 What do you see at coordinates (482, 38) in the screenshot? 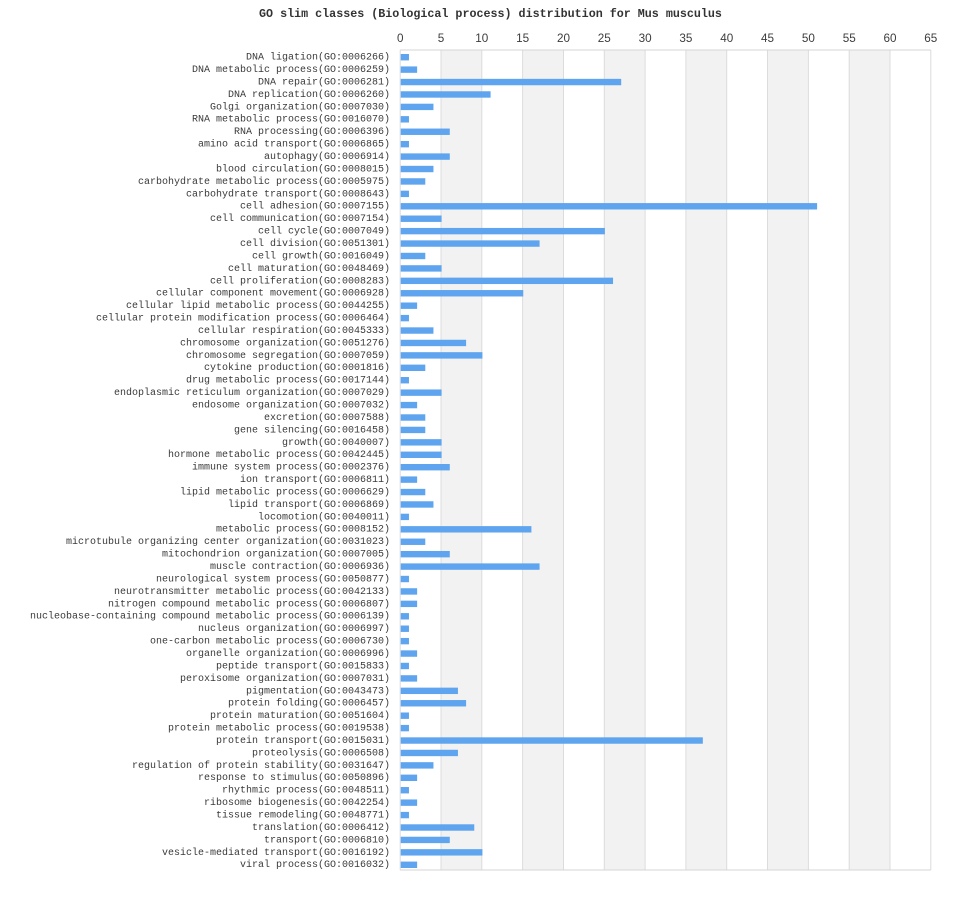
I see `svg-text: 10` at bounding box center [482, 38].